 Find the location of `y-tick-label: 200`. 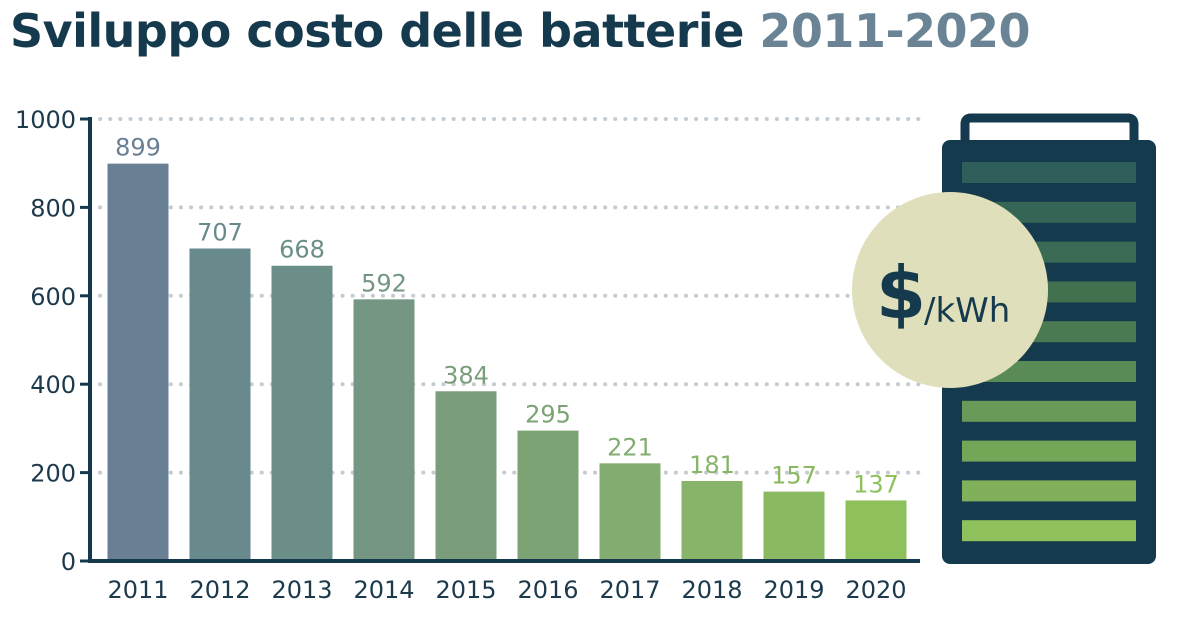

y-tick-label: 200 is located at coordinates (53, 474).